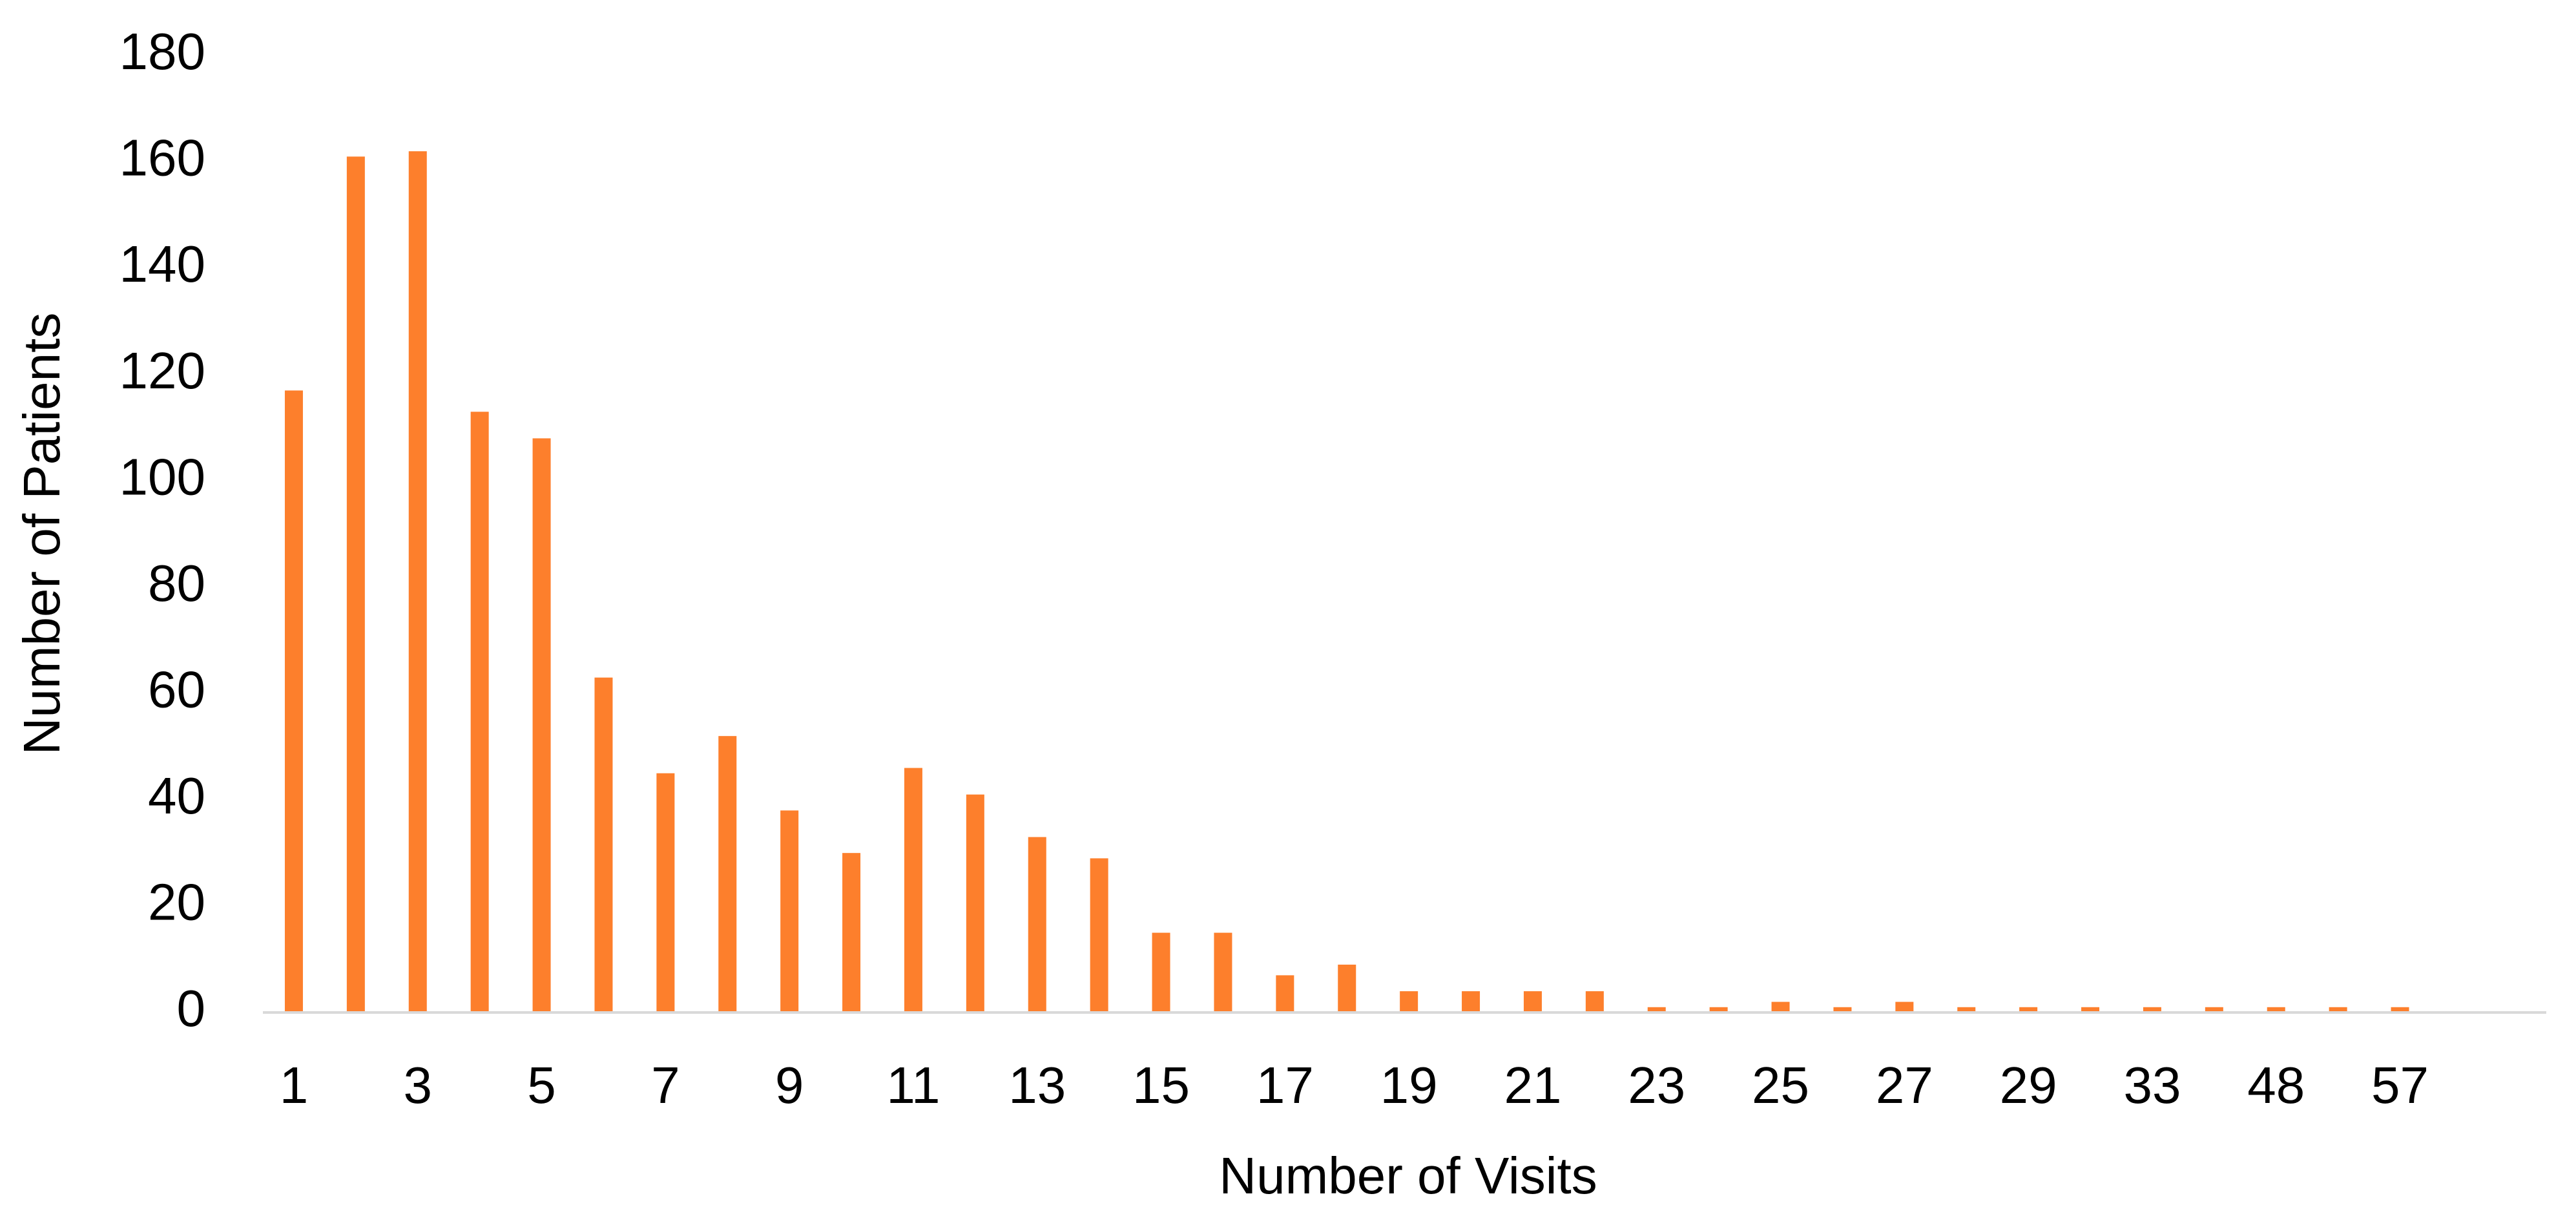  What do you see at coordinates (162, 52) in the screenshot?
I see `y-tick-label: 180` at bounding box center [162, 52].